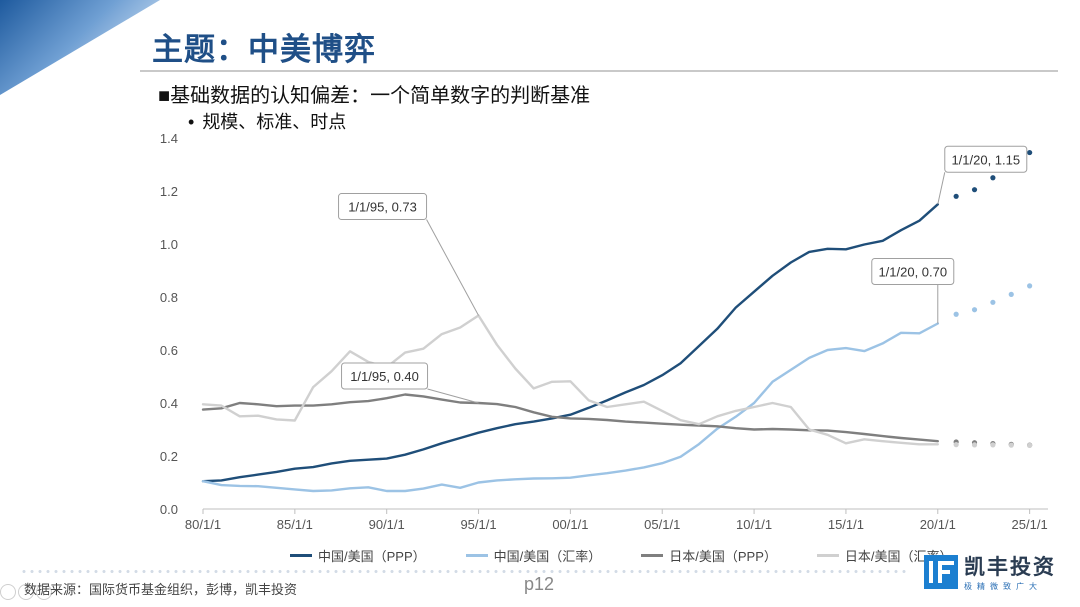 This screenshot has width=1080, height=607. Describe the element at coordinates (161, 589) in the screenshot. I see `data-source: 数据来源：国际货币基金组织，彭博，凯丰投资` at that location.